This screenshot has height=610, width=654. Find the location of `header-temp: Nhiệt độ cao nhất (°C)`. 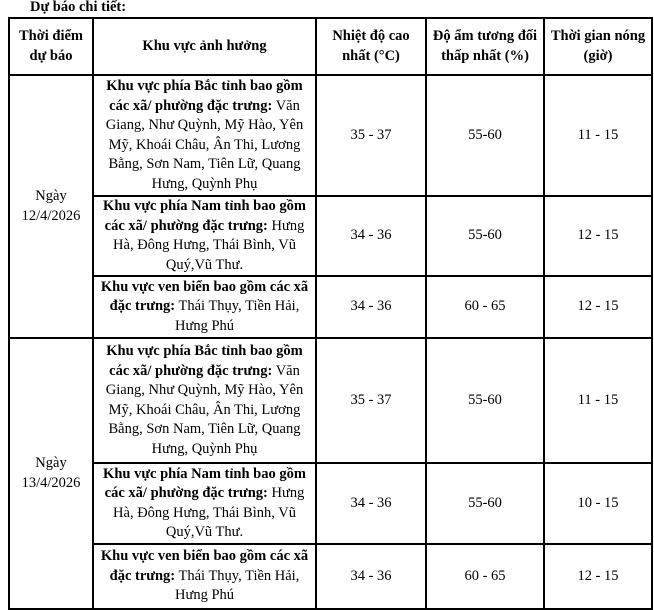

header-temp: Nhiệt độ cao nhất (°C) is located at coordinates (371, 46).